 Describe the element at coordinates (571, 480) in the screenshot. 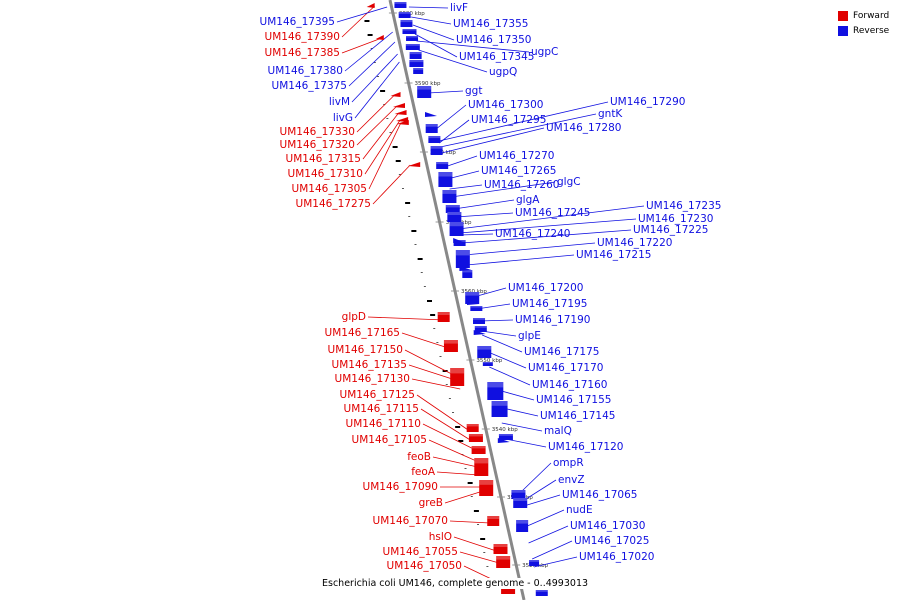

I see `gene-label: envZ` at that location.